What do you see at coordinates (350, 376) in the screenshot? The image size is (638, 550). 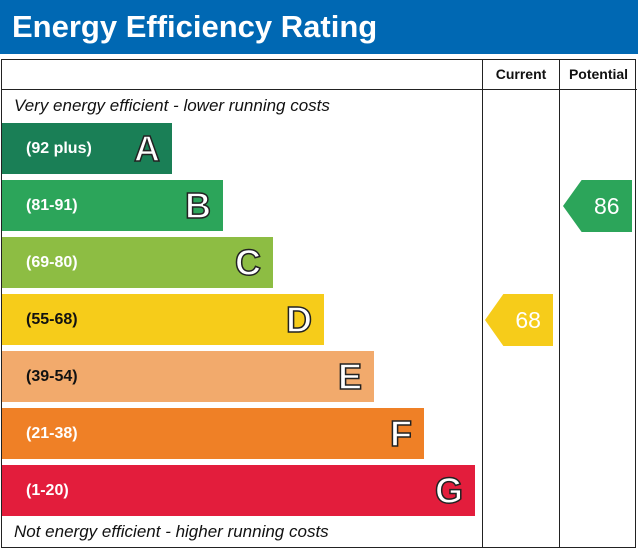 I see `band-letter: E` at bounding box center [350, 376].